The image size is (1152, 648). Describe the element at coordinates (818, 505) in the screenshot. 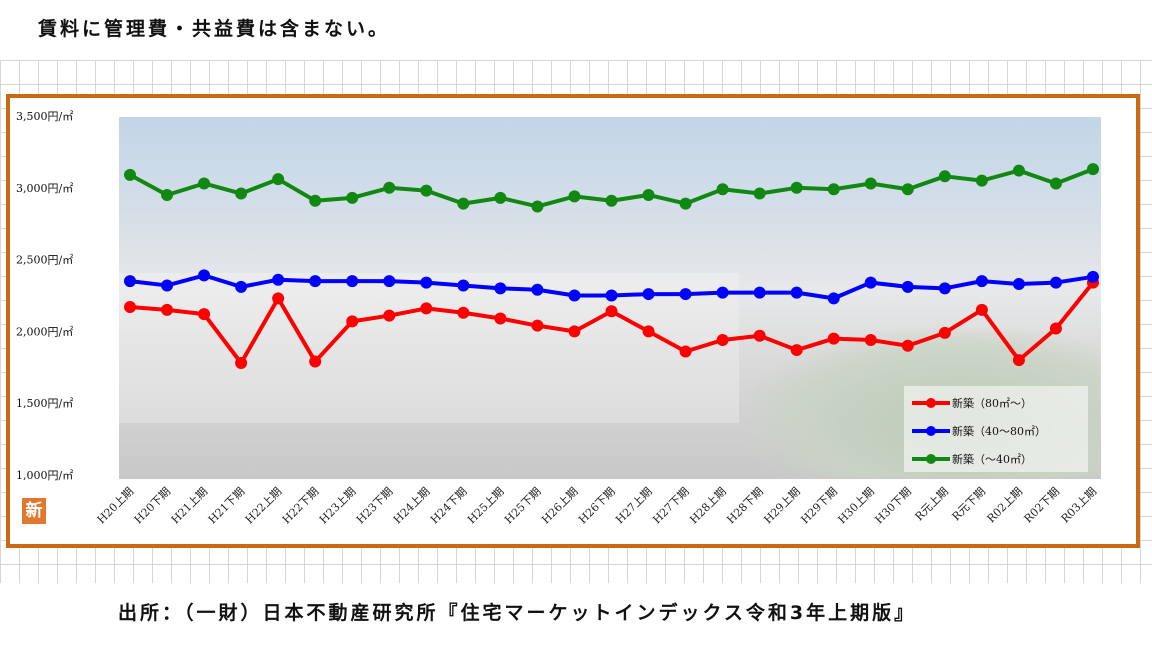

I see `x-tick-label: H29下期` at that location.